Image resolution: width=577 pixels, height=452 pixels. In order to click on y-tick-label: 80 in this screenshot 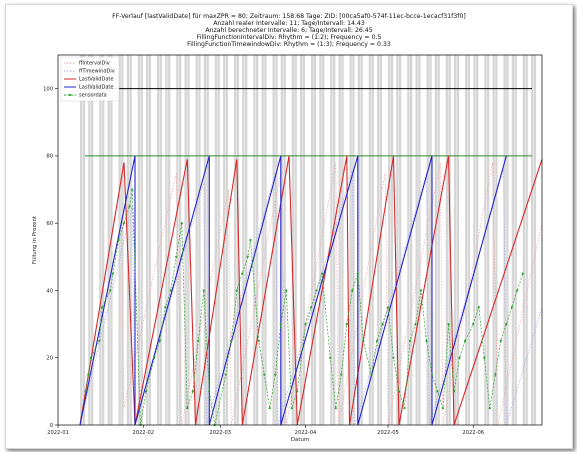, I will do `click(49, 157)`.